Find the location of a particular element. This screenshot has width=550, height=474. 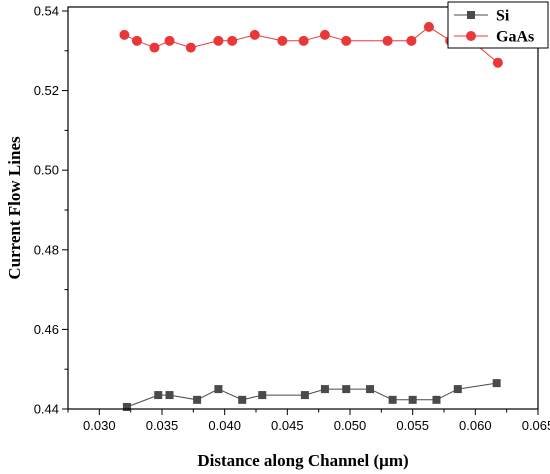

x-tick-label: 0.040 is located at coordinates (224, 425).